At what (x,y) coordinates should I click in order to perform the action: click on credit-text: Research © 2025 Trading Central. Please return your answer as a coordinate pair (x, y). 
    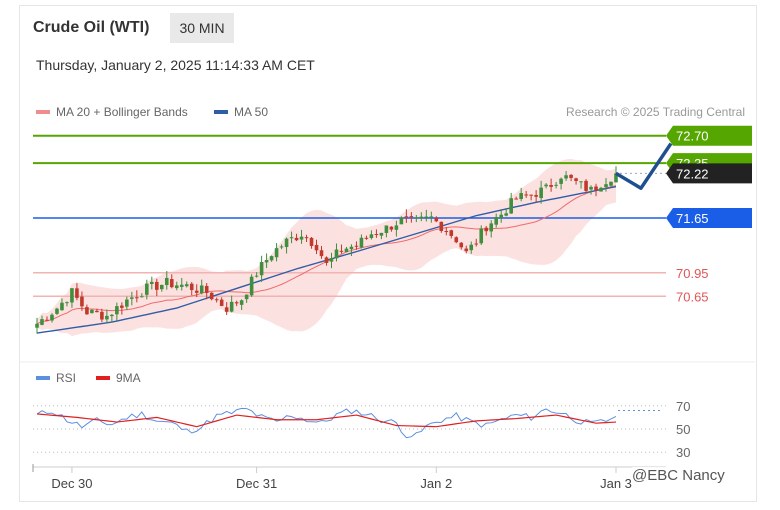
    Looking at the image, I should click on (655, 112).